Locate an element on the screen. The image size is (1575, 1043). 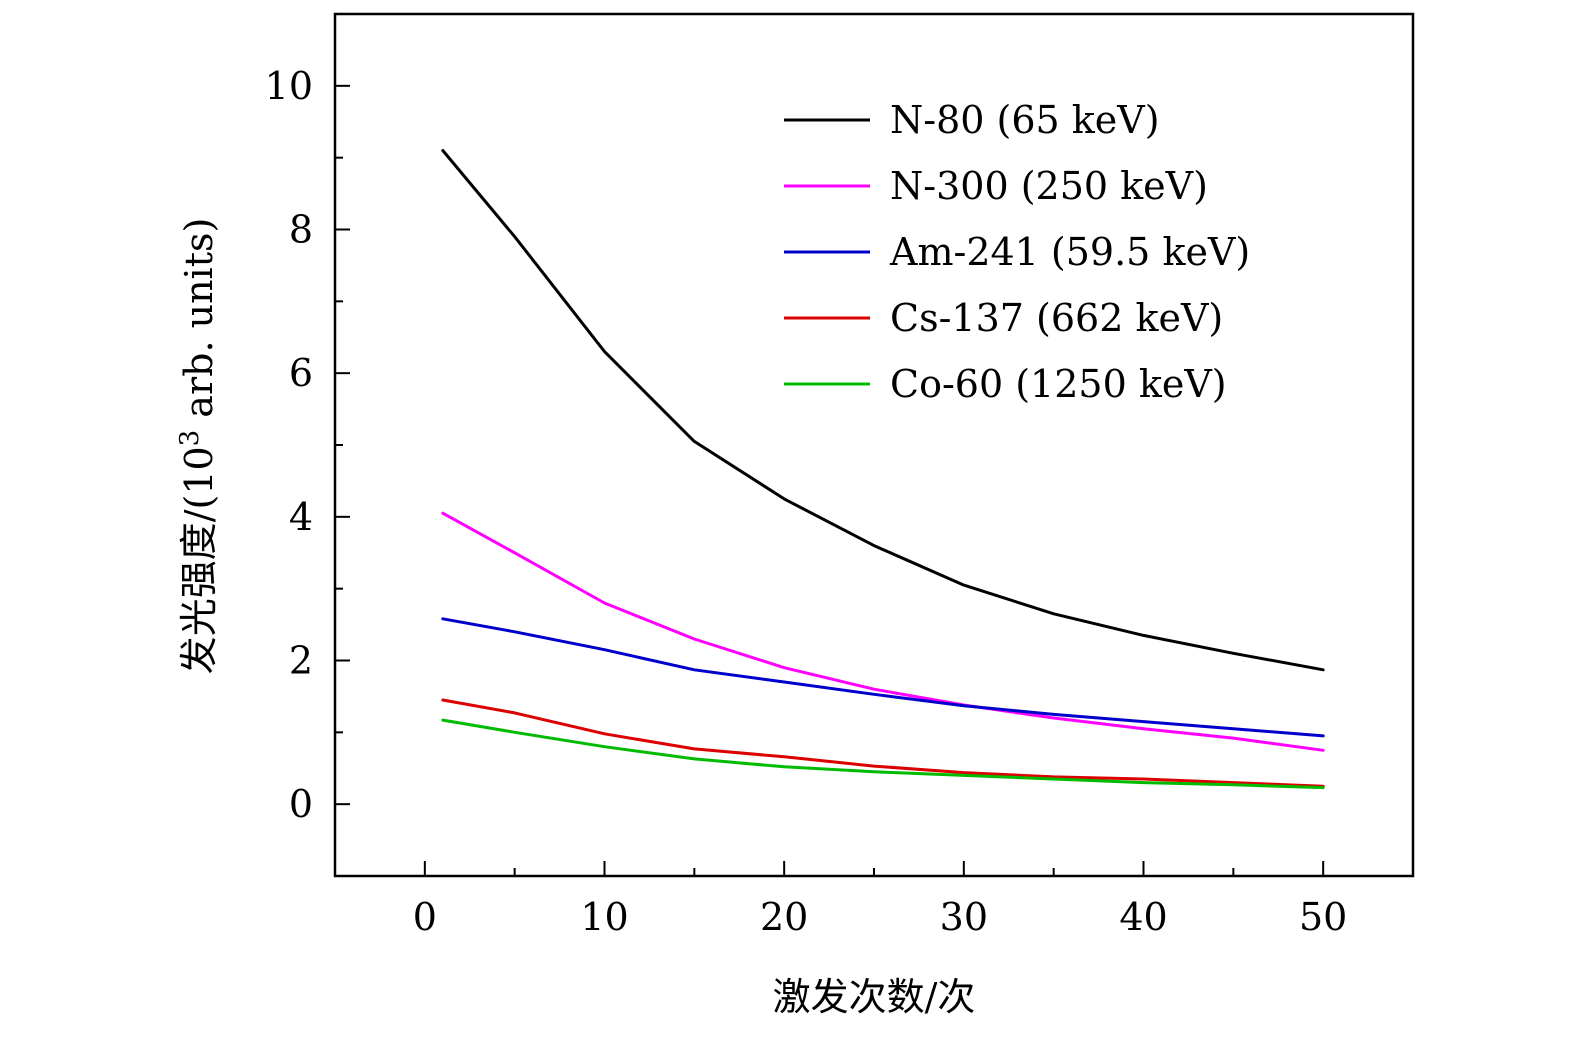
y-axis-title: 发光强度/(103 arb. units) is located at coordinates (198, 446).